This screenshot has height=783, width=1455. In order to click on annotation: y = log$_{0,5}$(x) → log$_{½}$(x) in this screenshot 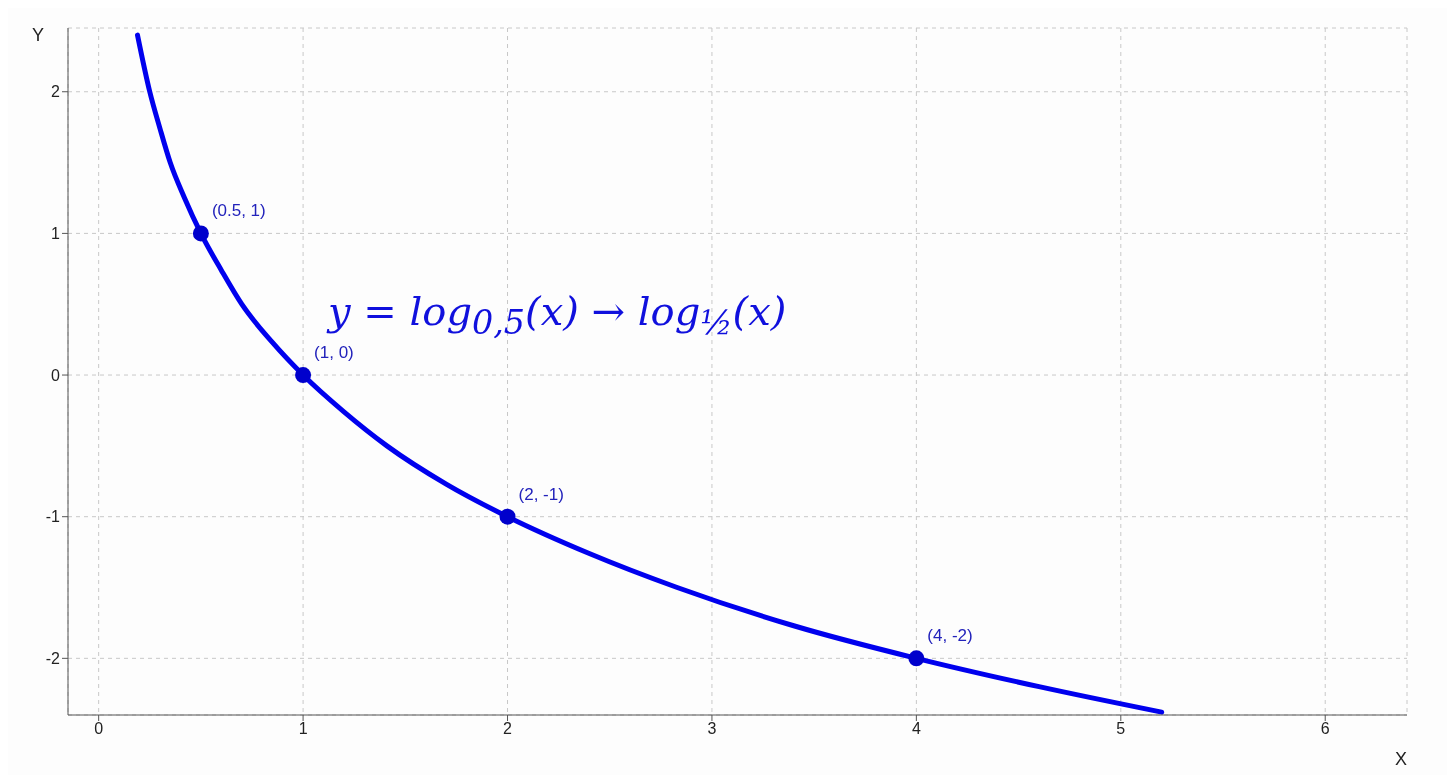, I will do `click(557, 315)`.